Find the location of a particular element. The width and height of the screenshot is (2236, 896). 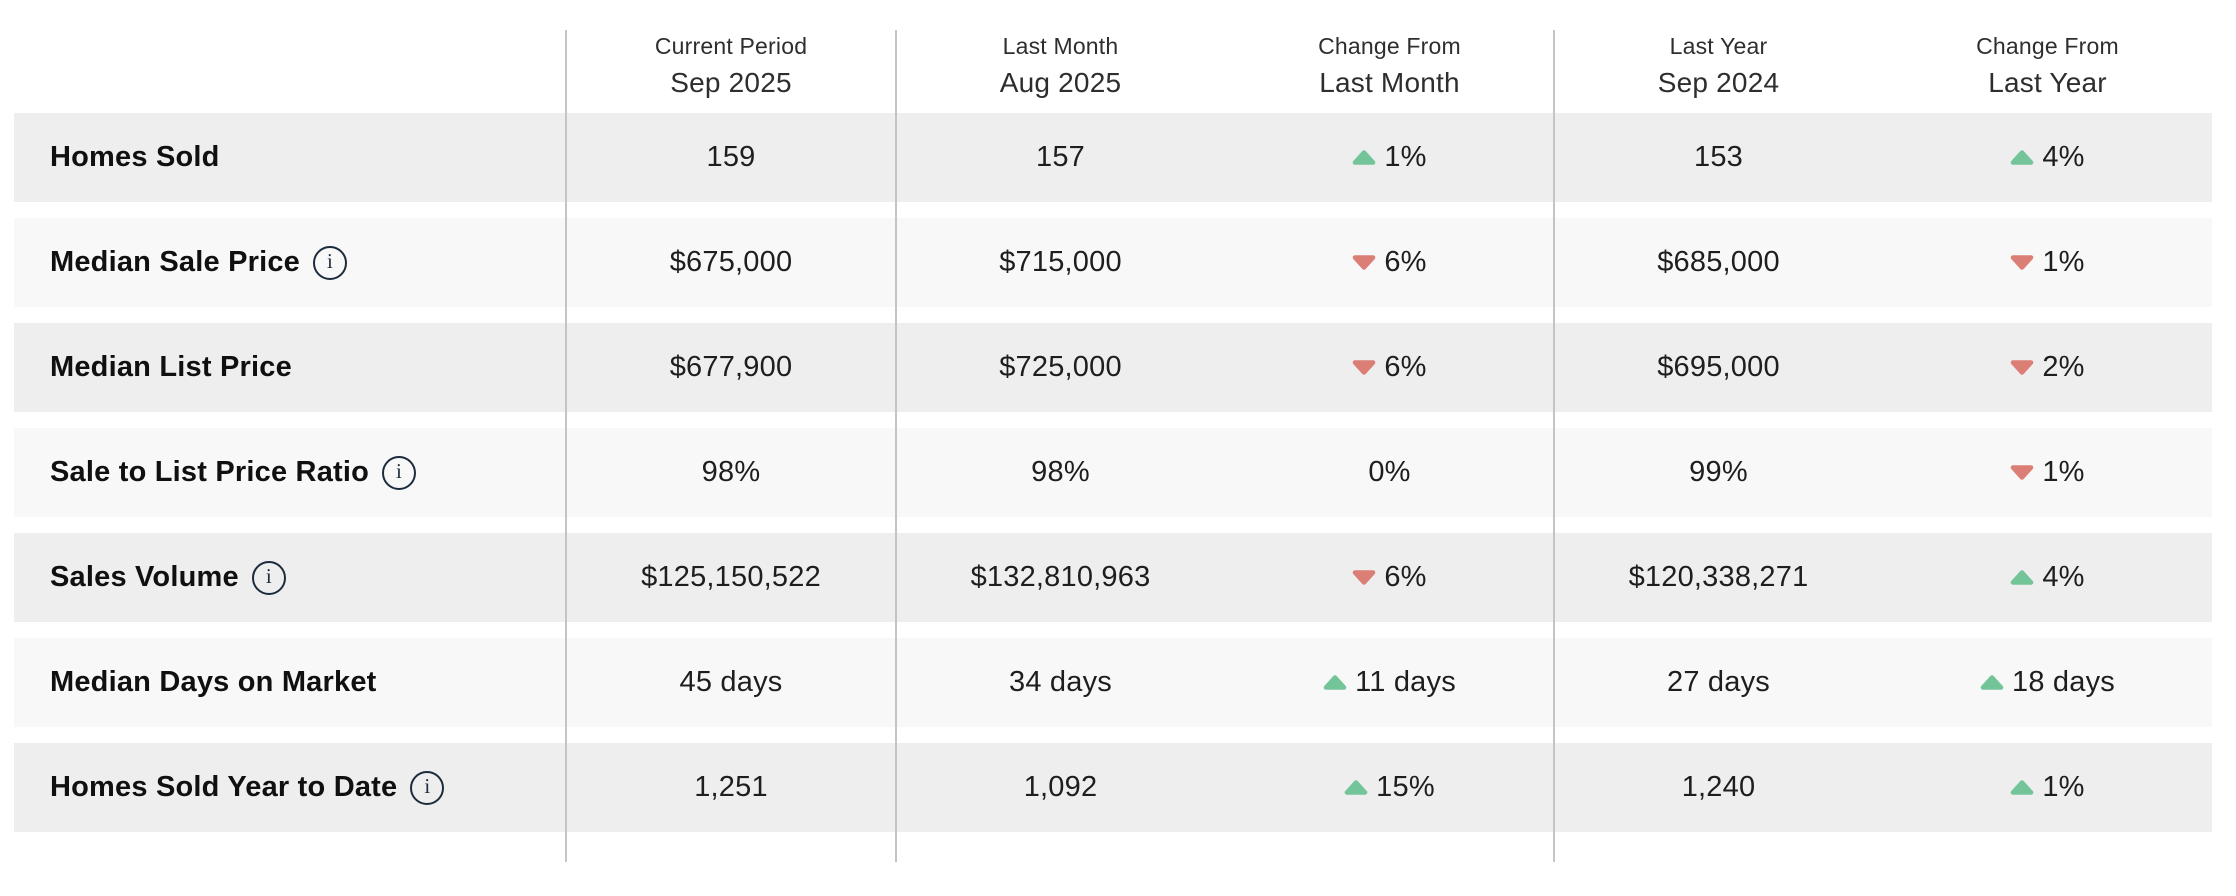

change-from-last-year: 4% is located at coordinates (2047, 577).